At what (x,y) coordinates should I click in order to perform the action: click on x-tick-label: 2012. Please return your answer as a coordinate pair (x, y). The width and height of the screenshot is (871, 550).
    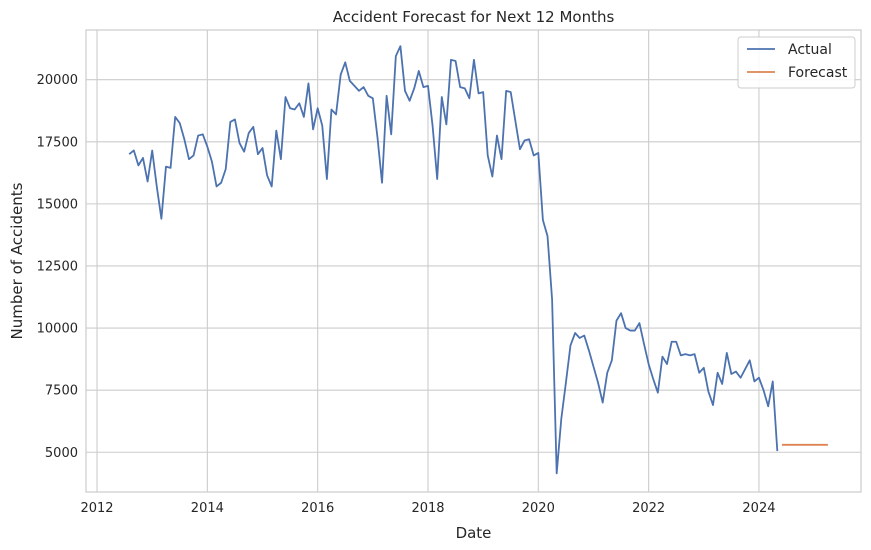
    Looking at the image, I should click on (96, 508).